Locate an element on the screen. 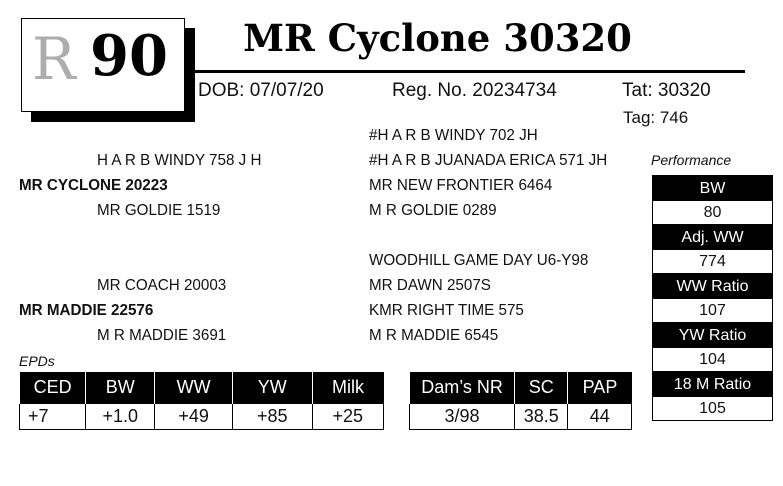 This screenshot has height=486, width=783. animal-title: MR Cyclone 30320 is located at coordinates (437, 38).